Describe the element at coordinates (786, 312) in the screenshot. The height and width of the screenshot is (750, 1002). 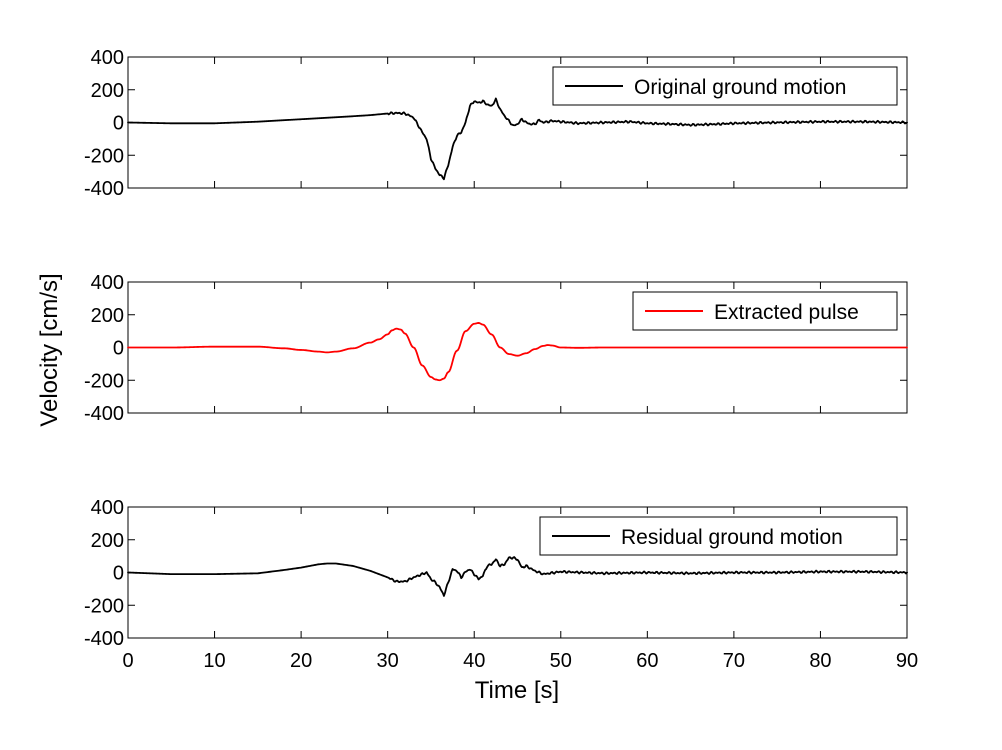
I see `legend-label: Extracted pulse` at that location.